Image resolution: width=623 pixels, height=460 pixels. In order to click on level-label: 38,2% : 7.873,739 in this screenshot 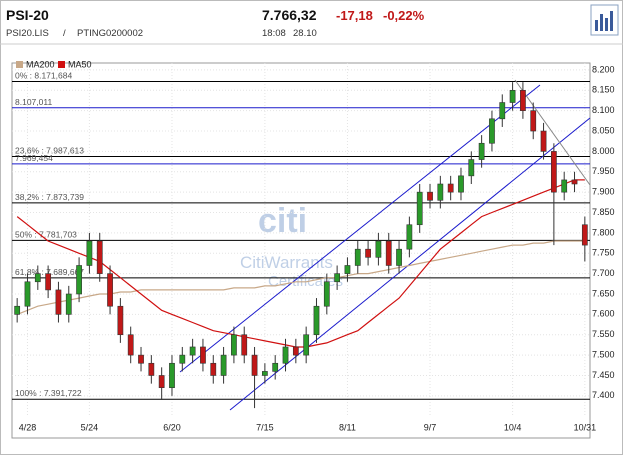, I will do `click(49, 197)`.